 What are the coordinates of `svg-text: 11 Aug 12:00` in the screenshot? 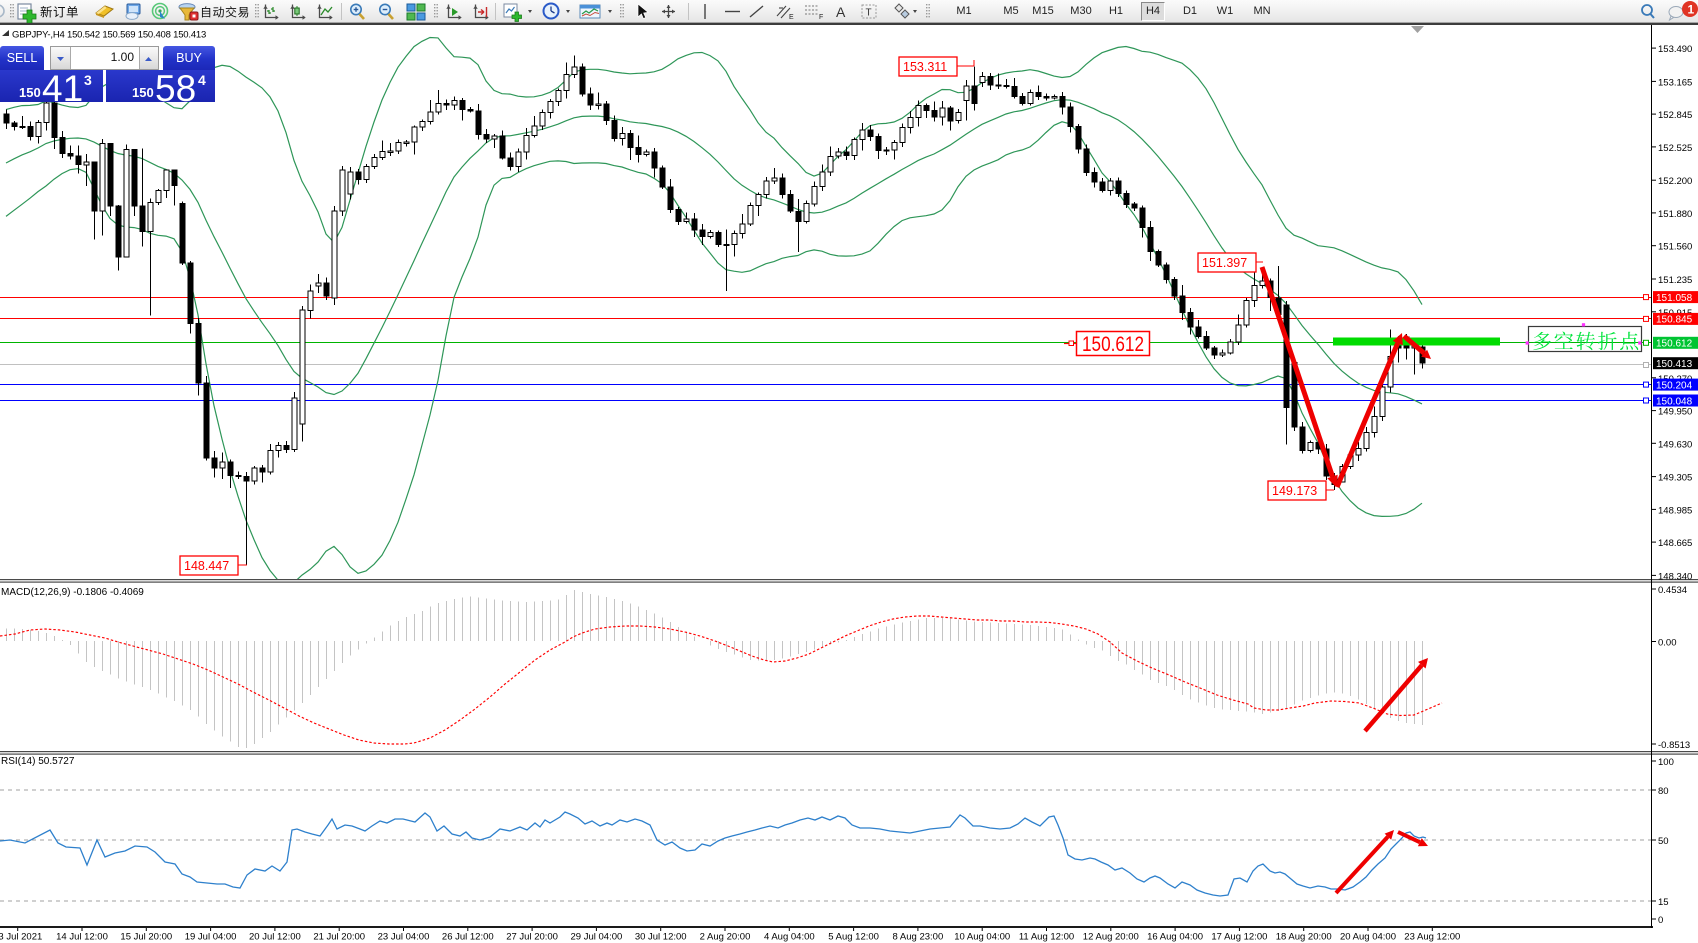 It's located at (1046, 937).